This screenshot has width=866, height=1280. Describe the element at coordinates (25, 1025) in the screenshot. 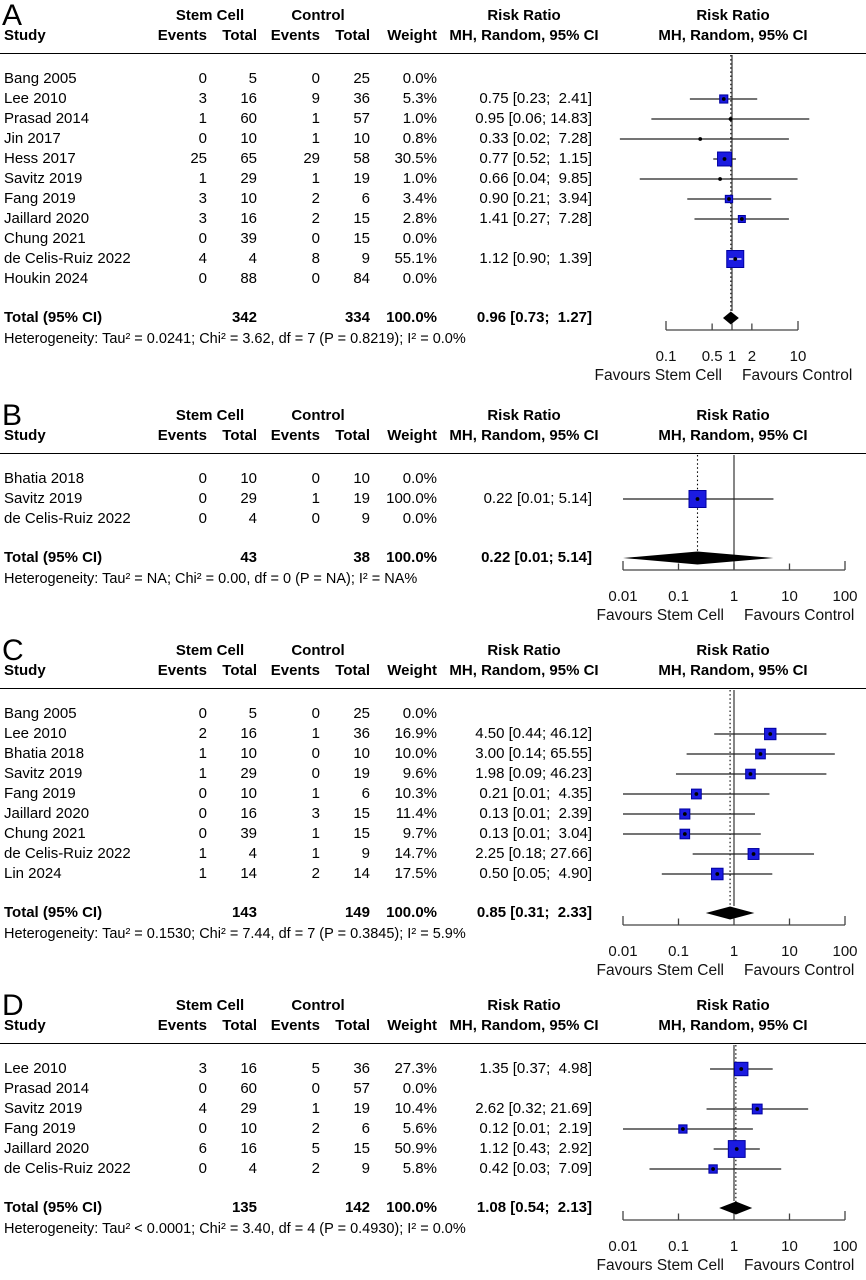

I see `col-study: Study` at that location.